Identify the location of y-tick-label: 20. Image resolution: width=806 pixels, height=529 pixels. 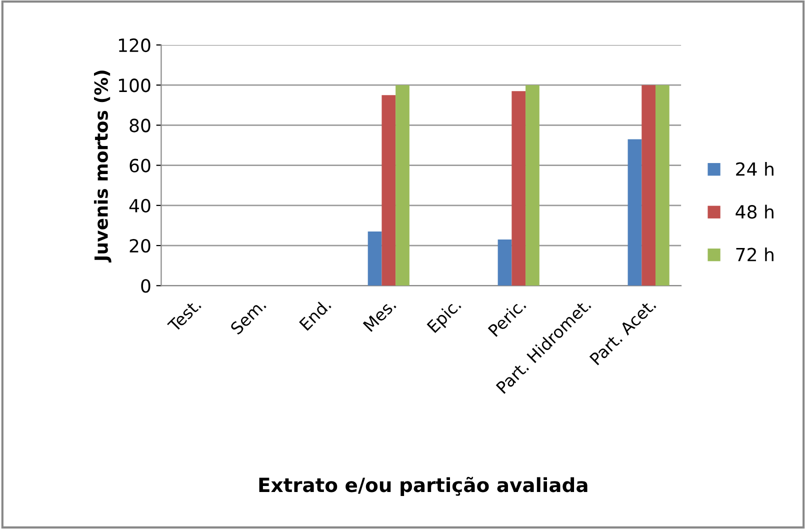
(140, 246).